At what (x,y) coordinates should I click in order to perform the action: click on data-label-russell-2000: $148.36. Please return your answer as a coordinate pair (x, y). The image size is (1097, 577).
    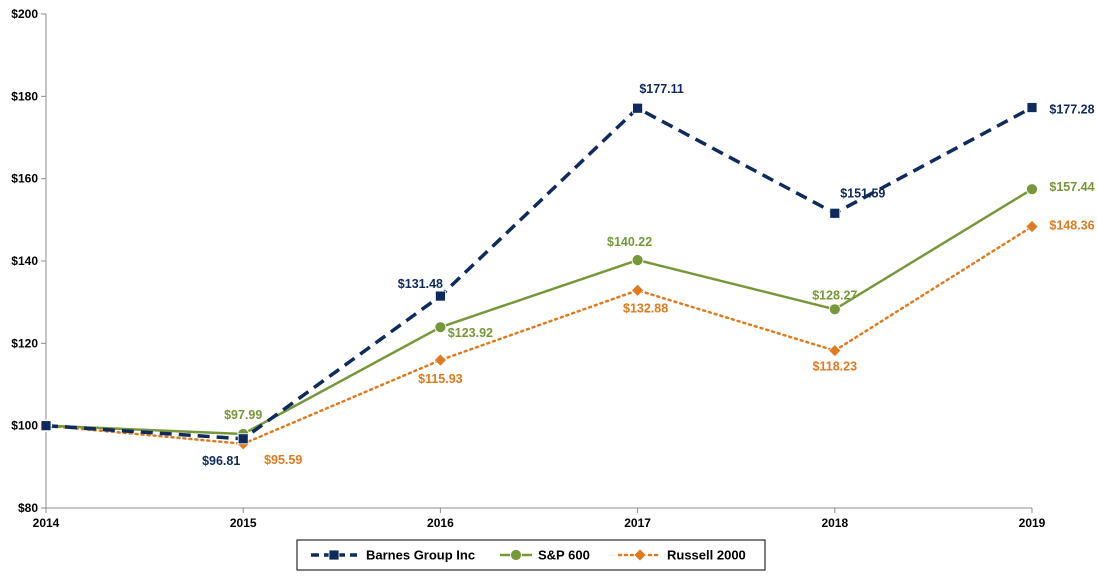
    Looking at the image, I should click on (1071, 226).